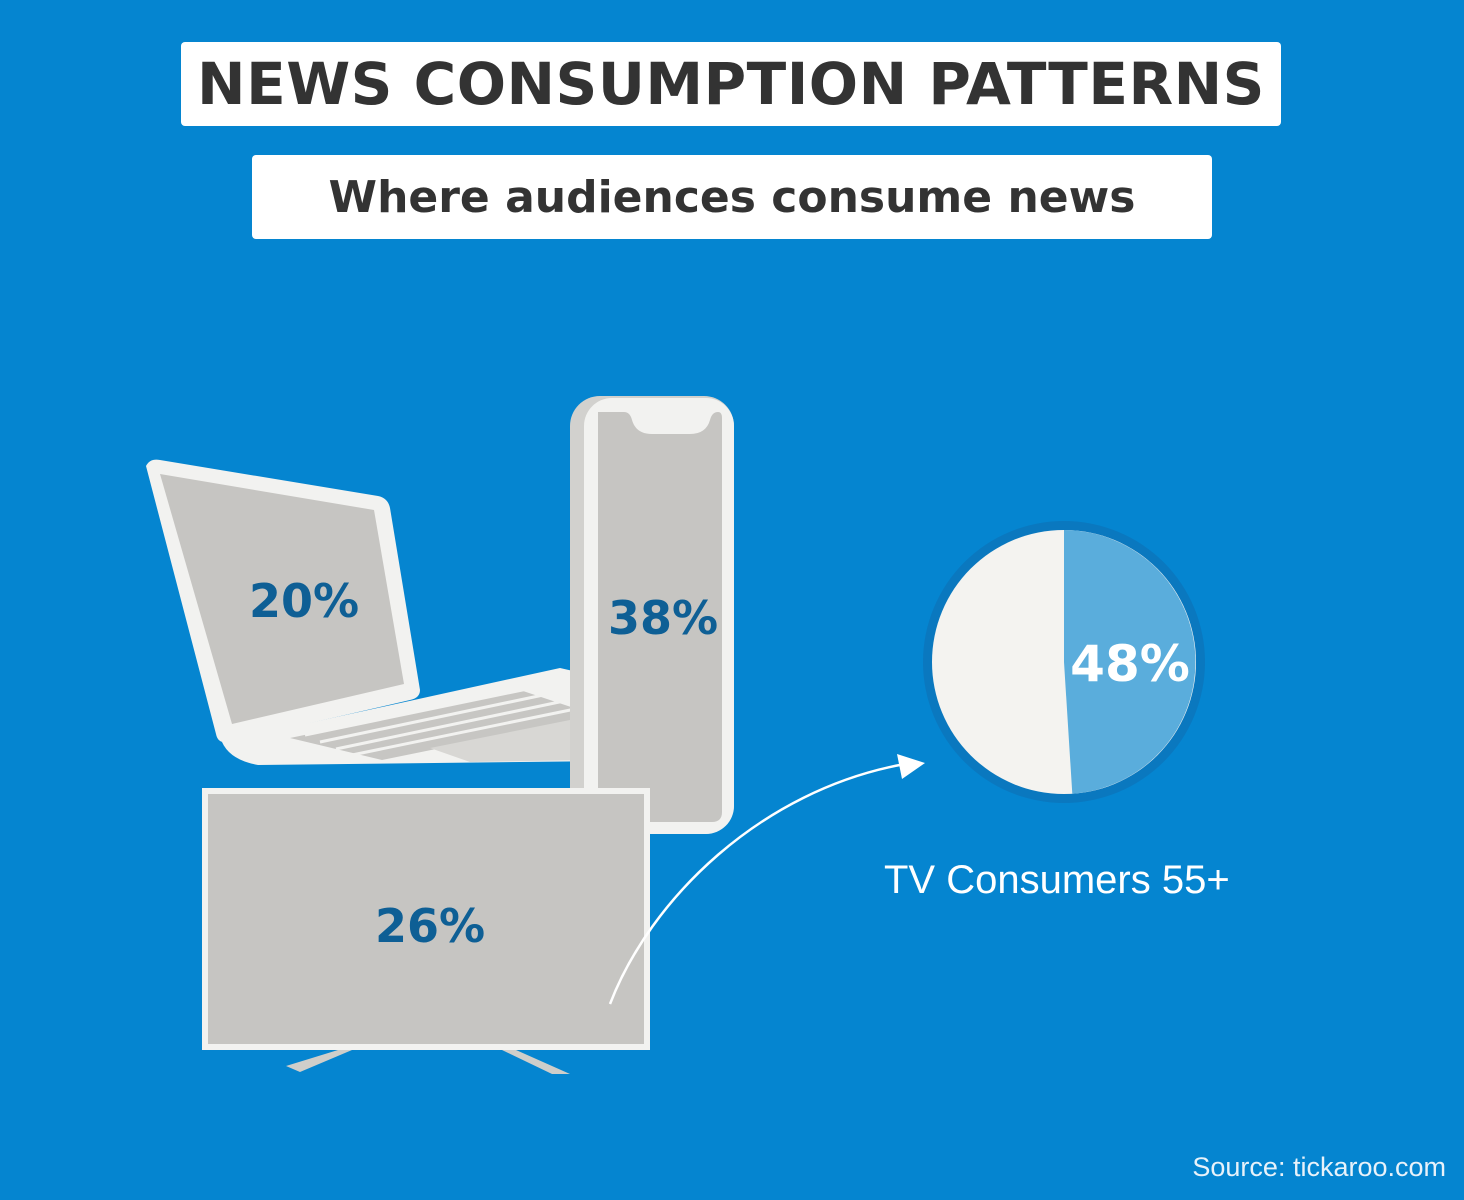 The width and height of the screenshot is (1464, 1200). Describe the element at coordinates (663, 618) in the screenshot. I see `smartphone-value: 38%` at that location.